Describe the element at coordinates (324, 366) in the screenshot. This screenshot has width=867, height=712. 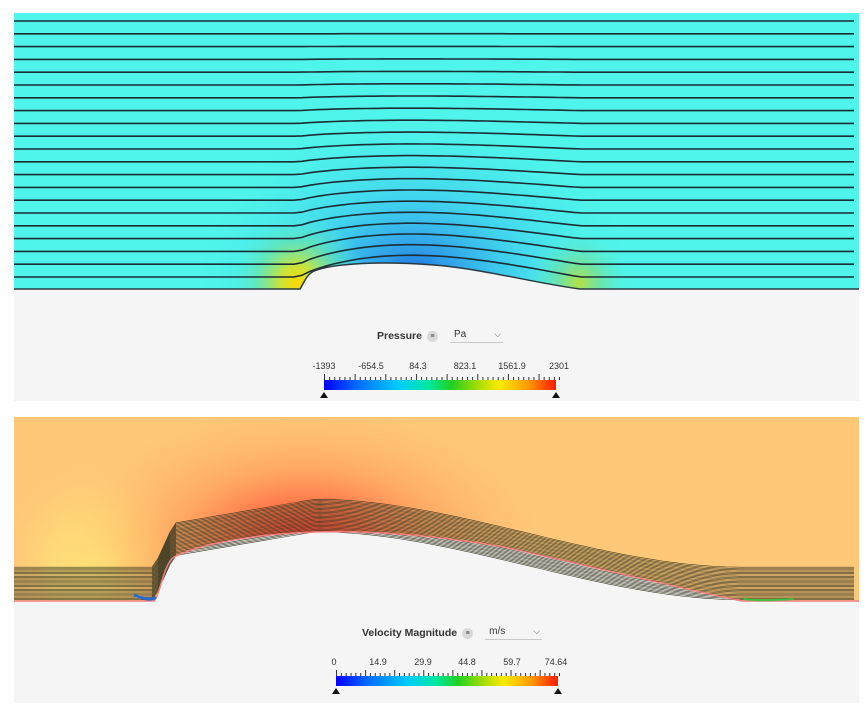
I see `tick-label: -1393` at that location.